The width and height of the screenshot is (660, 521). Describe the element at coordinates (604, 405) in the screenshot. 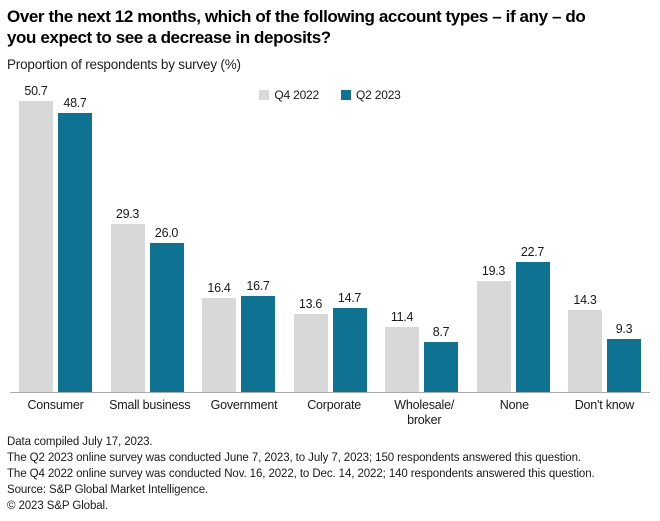

I see `category-label-text: Don't know` at that location.